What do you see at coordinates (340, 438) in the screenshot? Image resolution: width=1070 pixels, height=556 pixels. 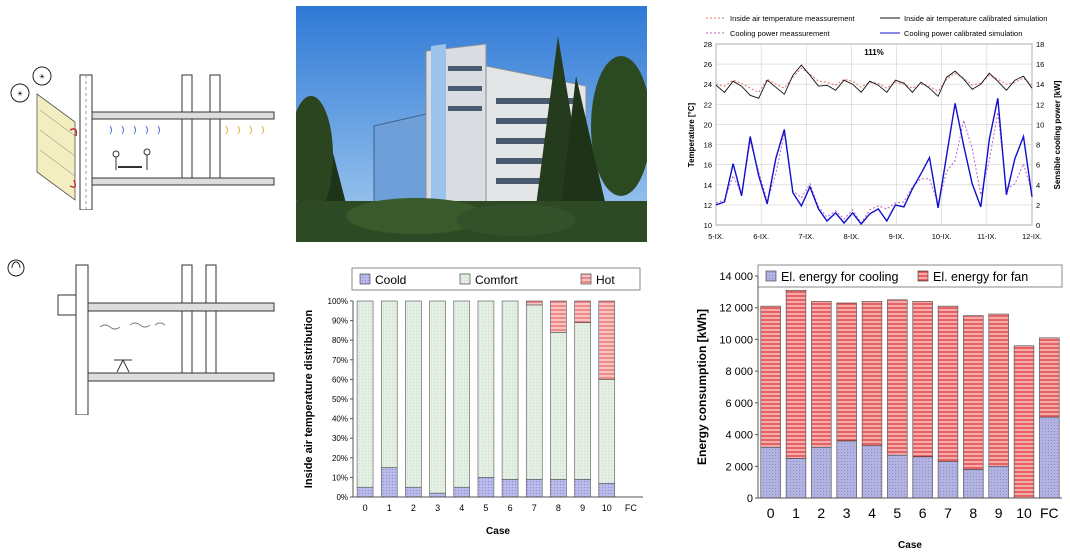 I see `y-tick-label: 30%` at bounding box center [340, 438].